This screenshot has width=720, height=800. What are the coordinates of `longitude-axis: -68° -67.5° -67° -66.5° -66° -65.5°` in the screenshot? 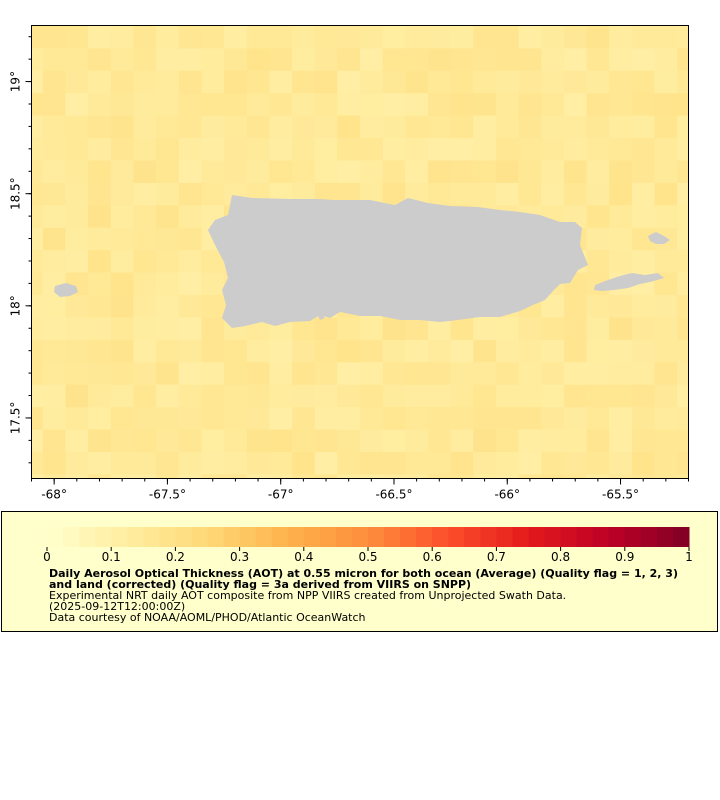 It's located at (360, 490).